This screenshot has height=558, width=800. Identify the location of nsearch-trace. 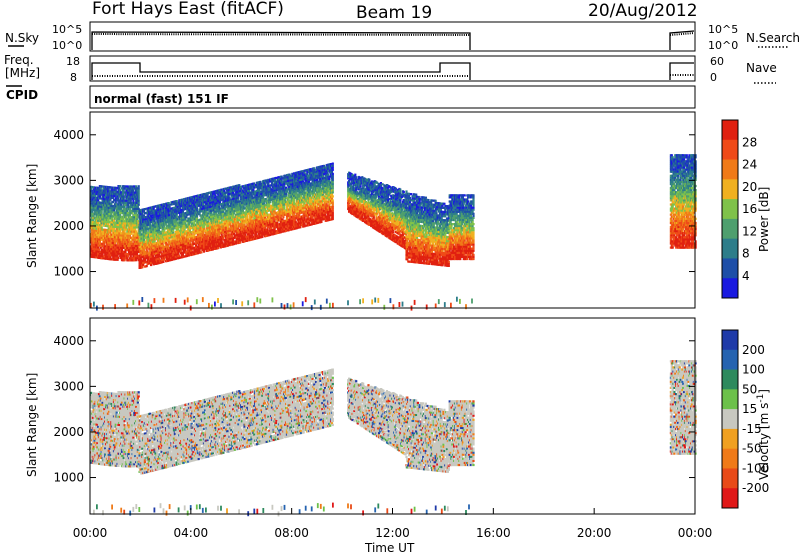
(281, 34).